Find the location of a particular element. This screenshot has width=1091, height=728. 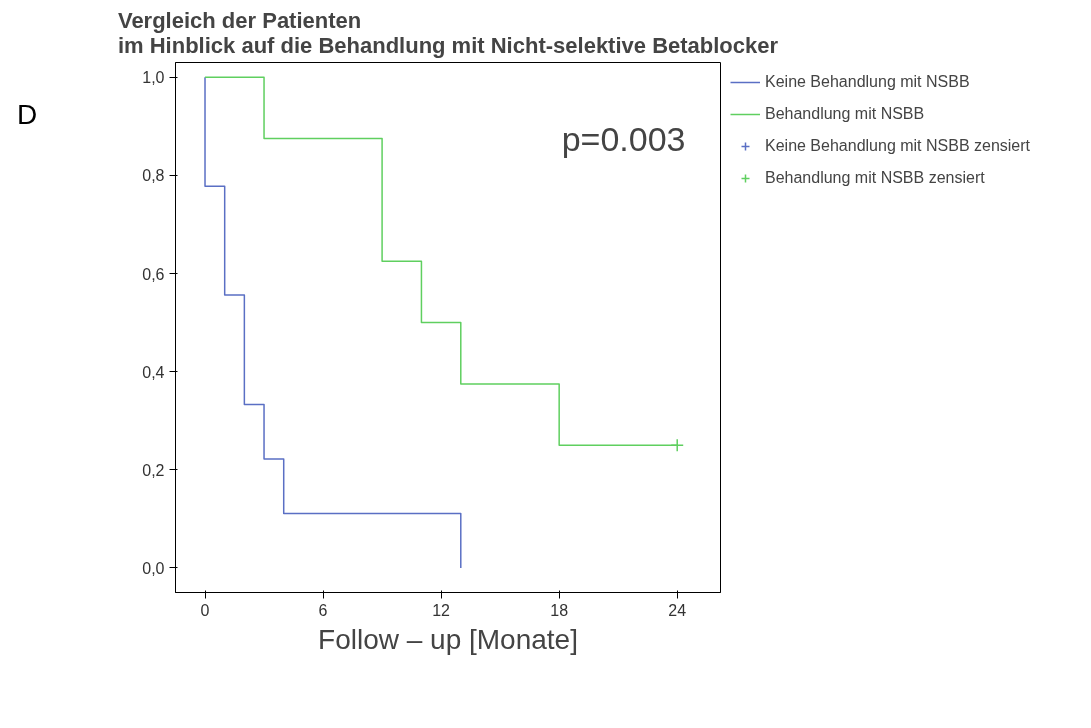

legend-label: Keine Behandlung mit NSBB is located at coordinates (867, 82).